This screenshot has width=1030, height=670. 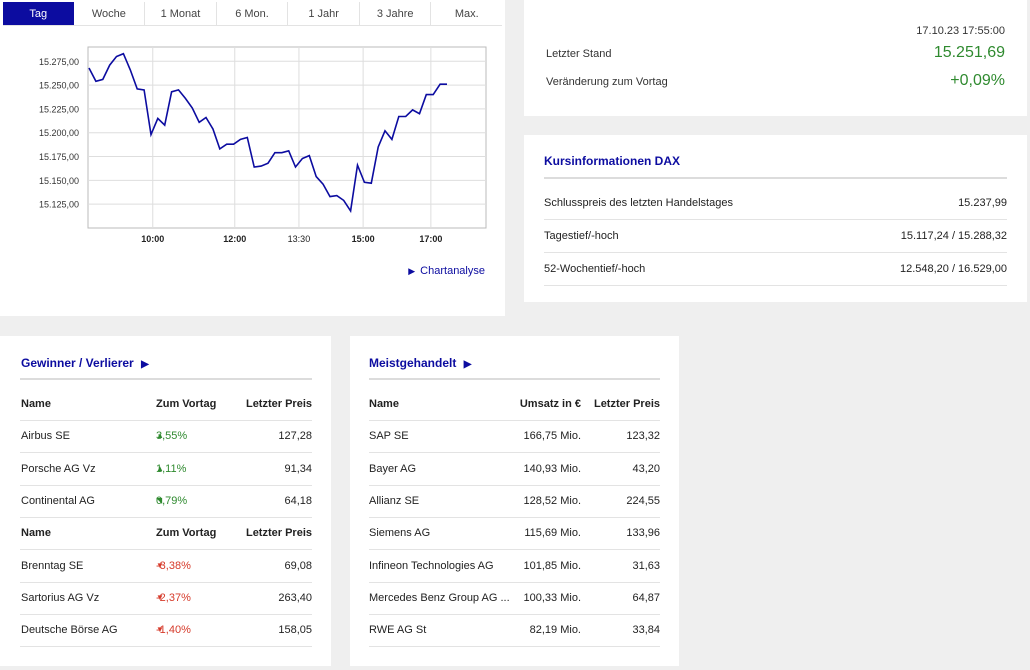 What do you see at coordinates (982, 203) in the screenshot?
I see `kursinfo-value: 15.237,99` at bounding box center [982, 203].